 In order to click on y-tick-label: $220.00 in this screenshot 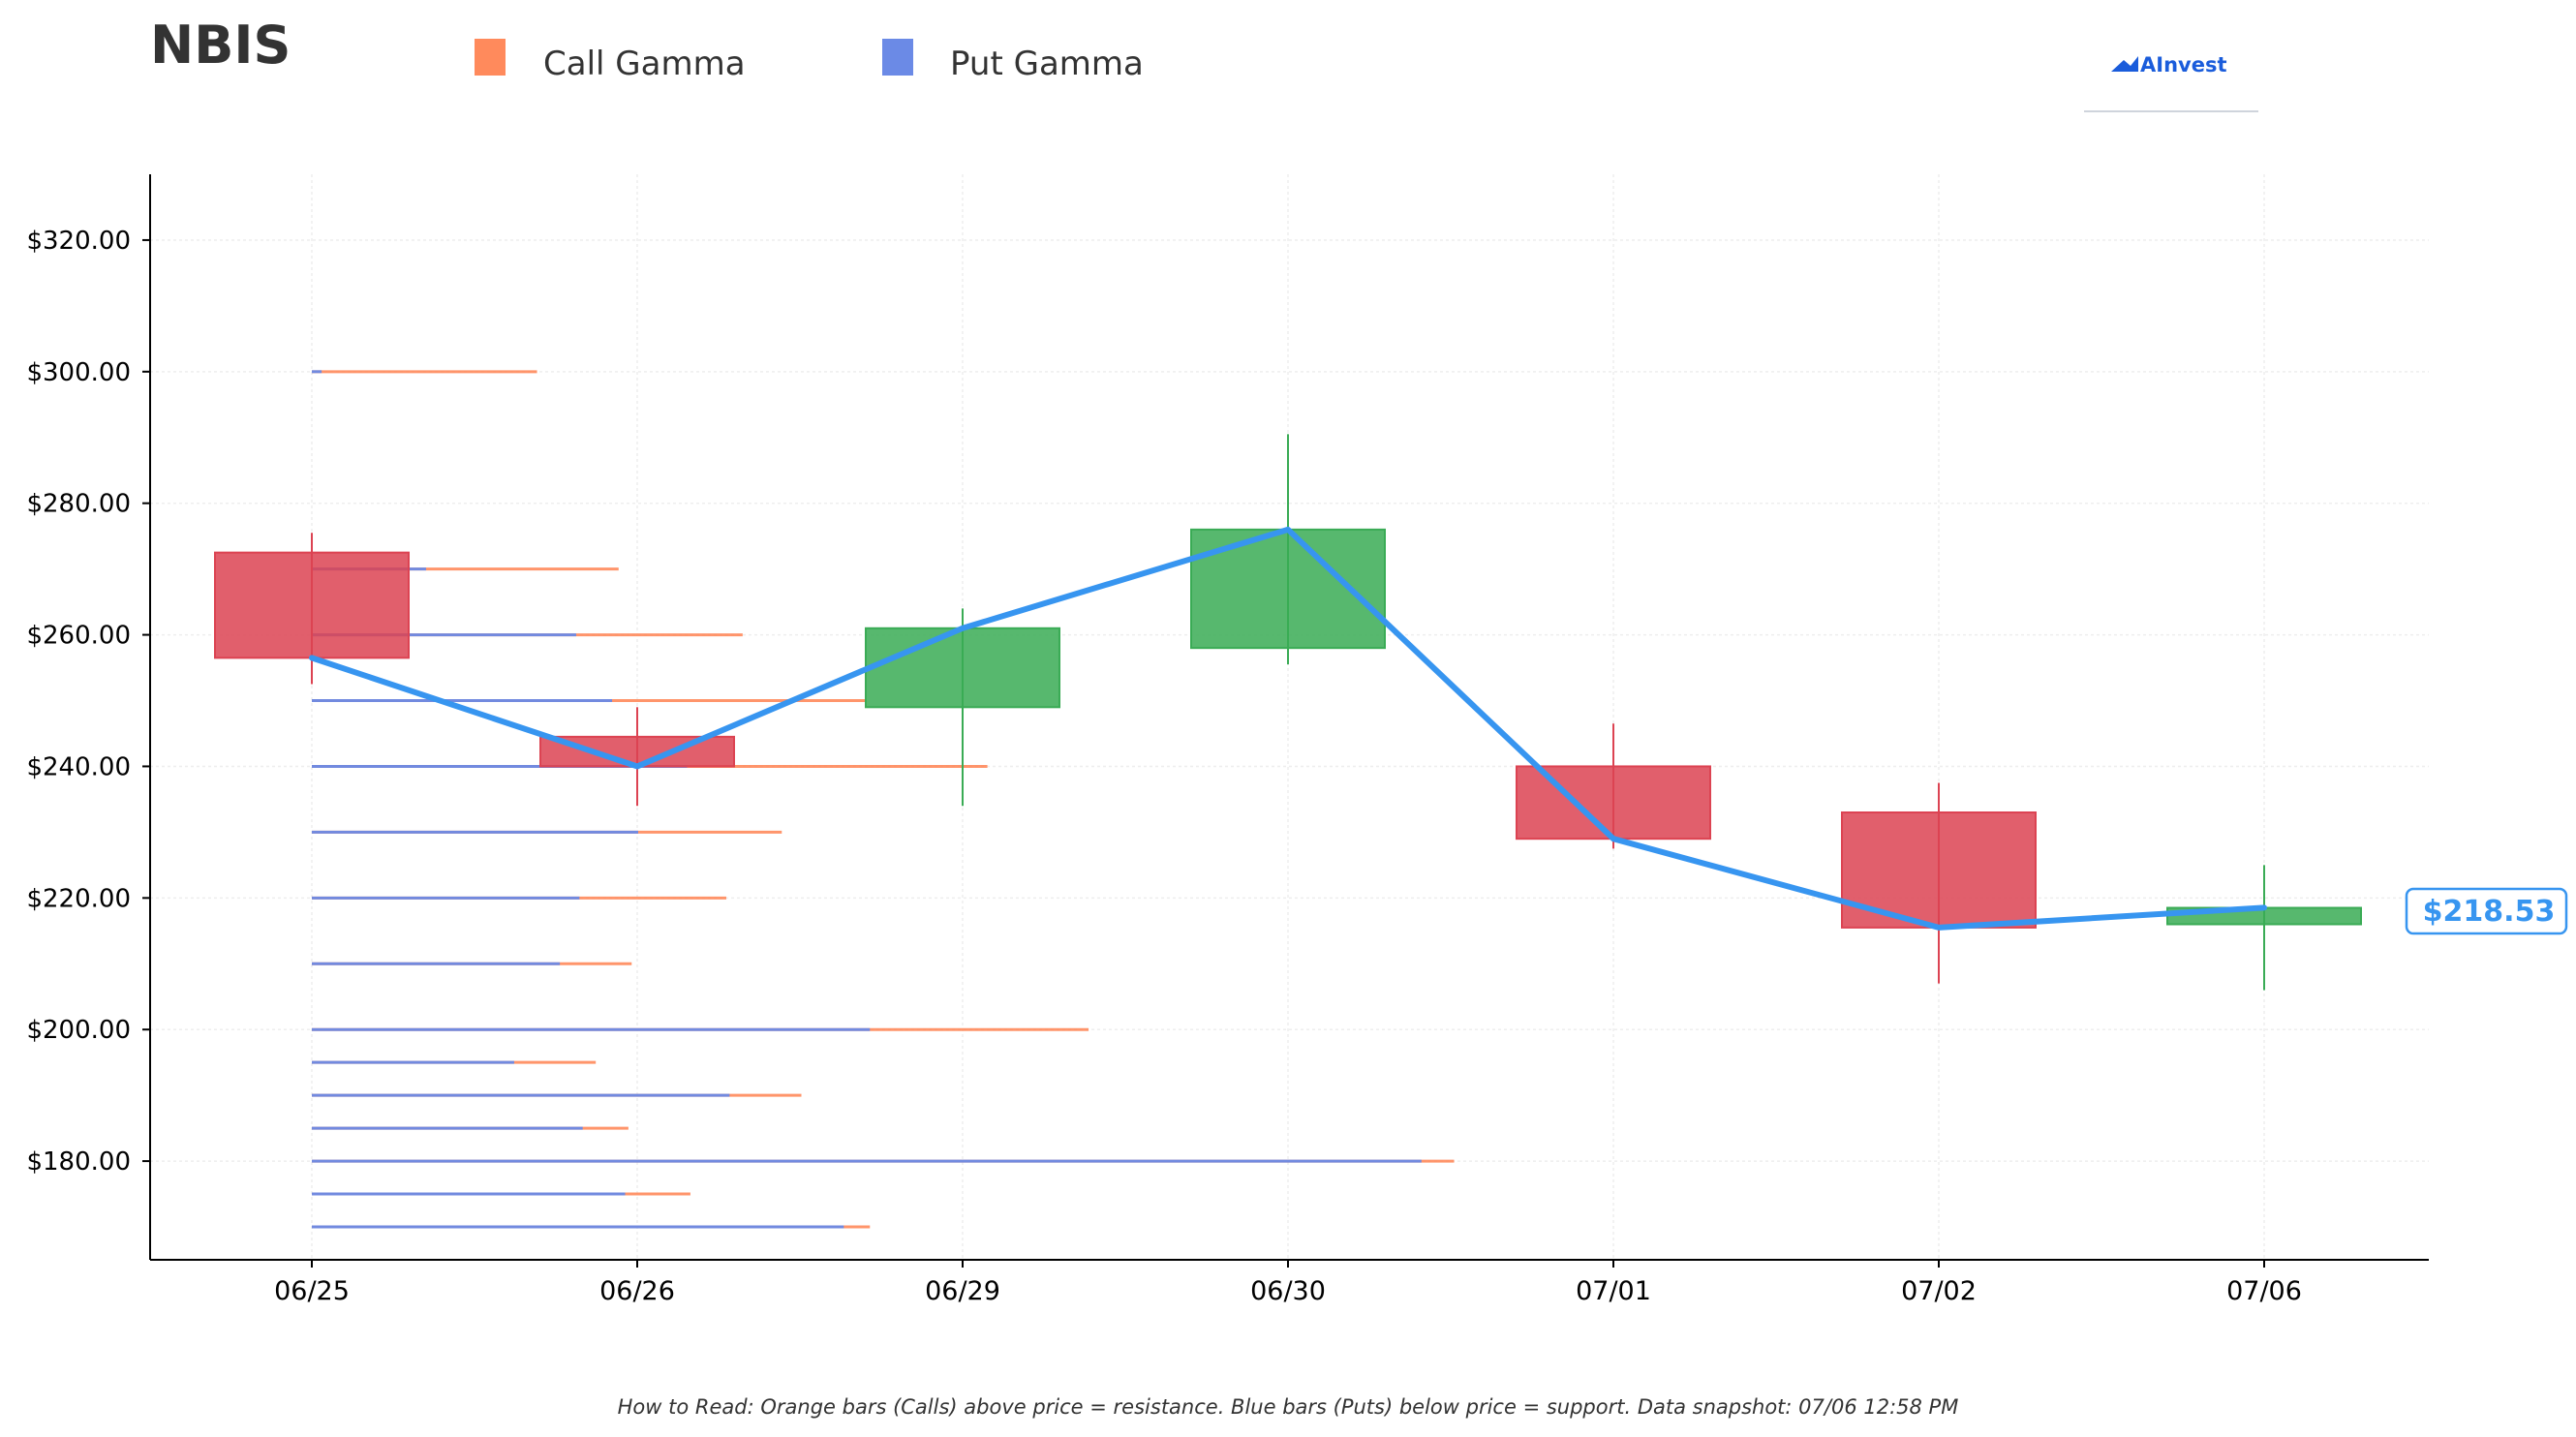, I will do `click(78, 899)`.